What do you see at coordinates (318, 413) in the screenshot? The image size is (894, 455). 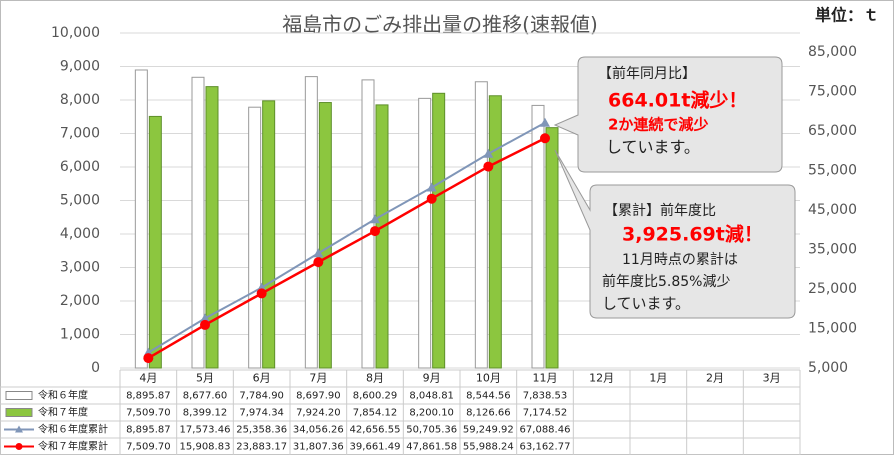 I see `table-value: 7,924.20` at bounding box center [318, 413].